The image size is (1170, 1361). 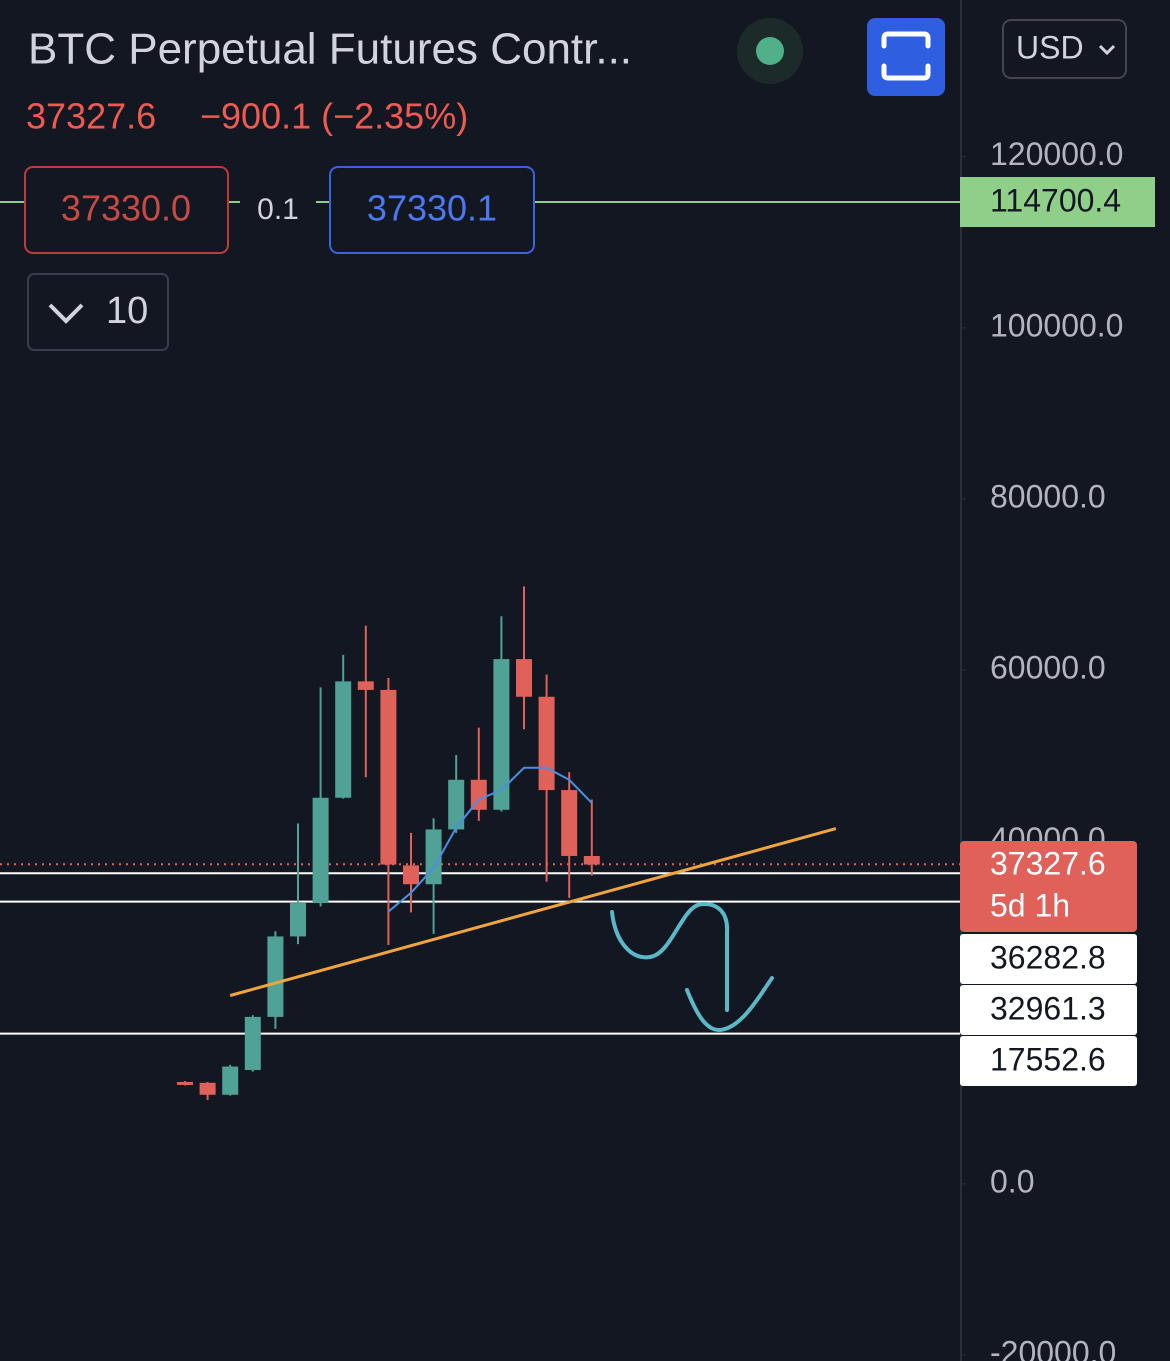 I want to click on ask-button, so click(x=432, y=210).